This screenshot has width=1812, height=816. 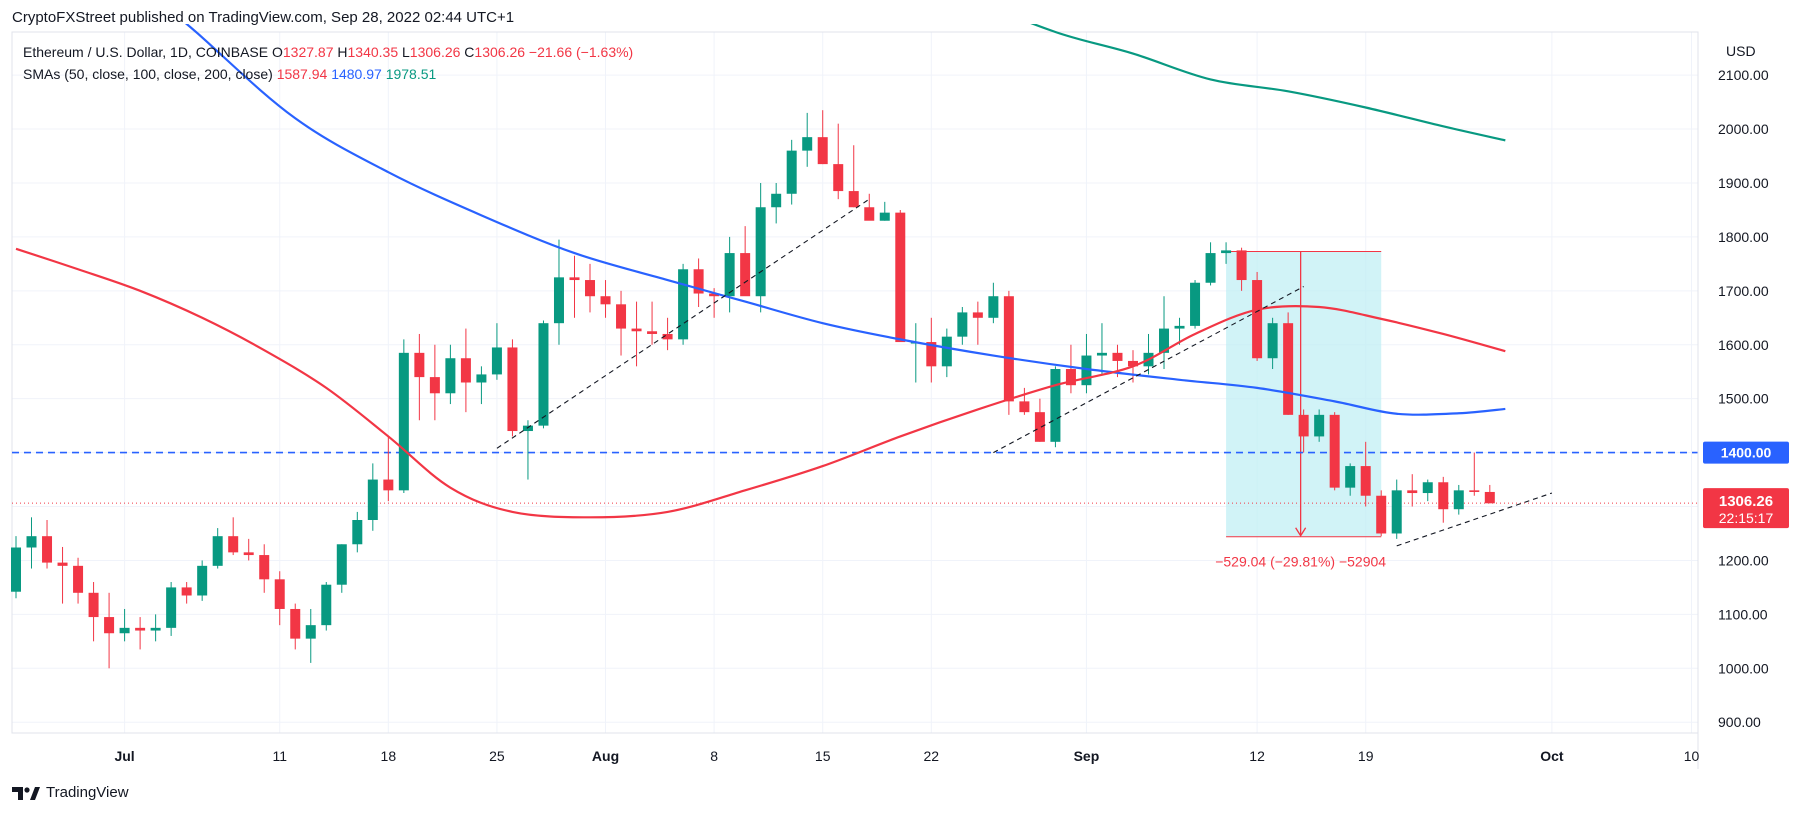 I want to click on price-range-measurement: −529.04 (−29.81%) −52904, so click(x=1300, y=410).